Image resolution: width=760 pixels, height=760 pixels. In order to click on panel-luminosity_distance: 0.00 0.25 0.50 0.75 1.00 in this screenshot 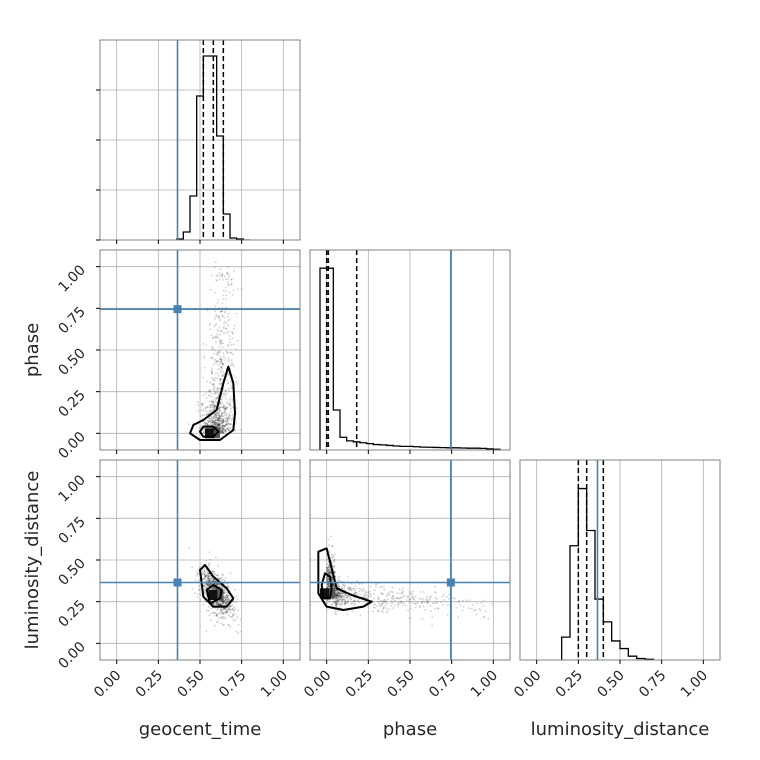, I will do `click(616, 580)`.